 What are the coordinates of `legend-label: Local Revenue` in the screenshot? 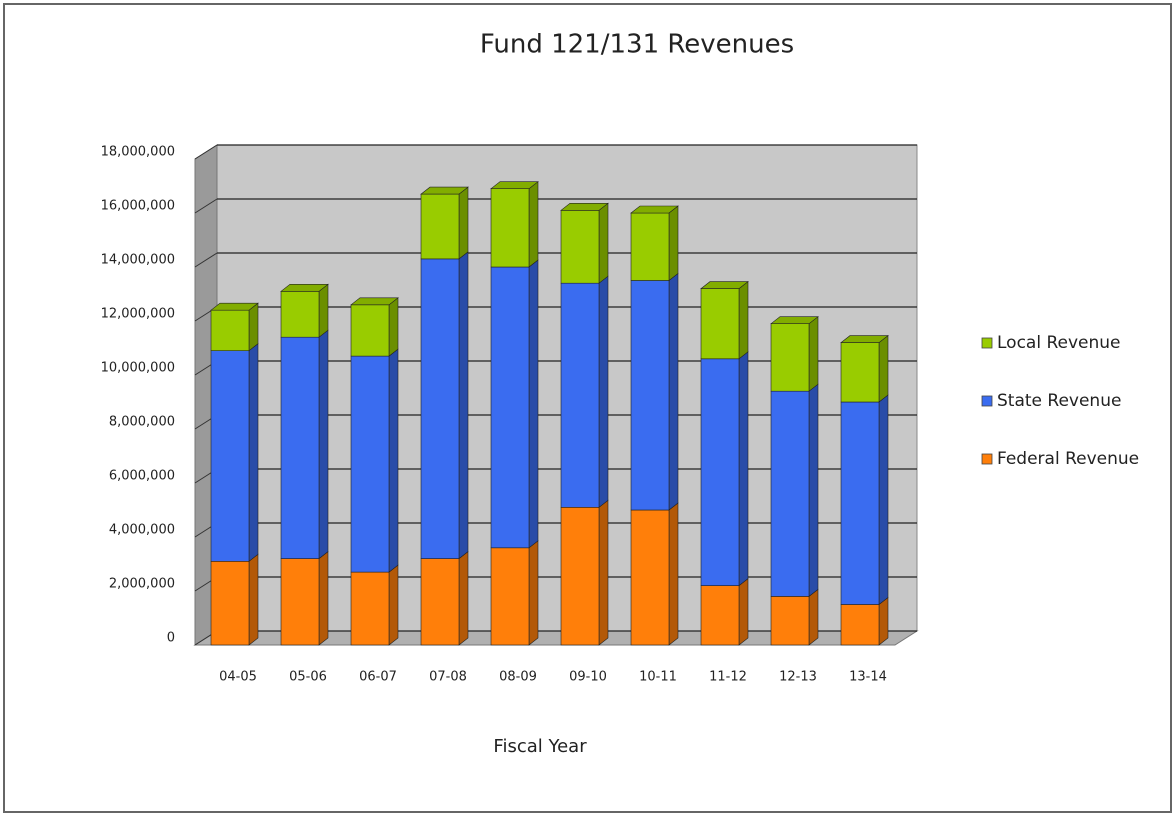 It's located at (1059, 343).